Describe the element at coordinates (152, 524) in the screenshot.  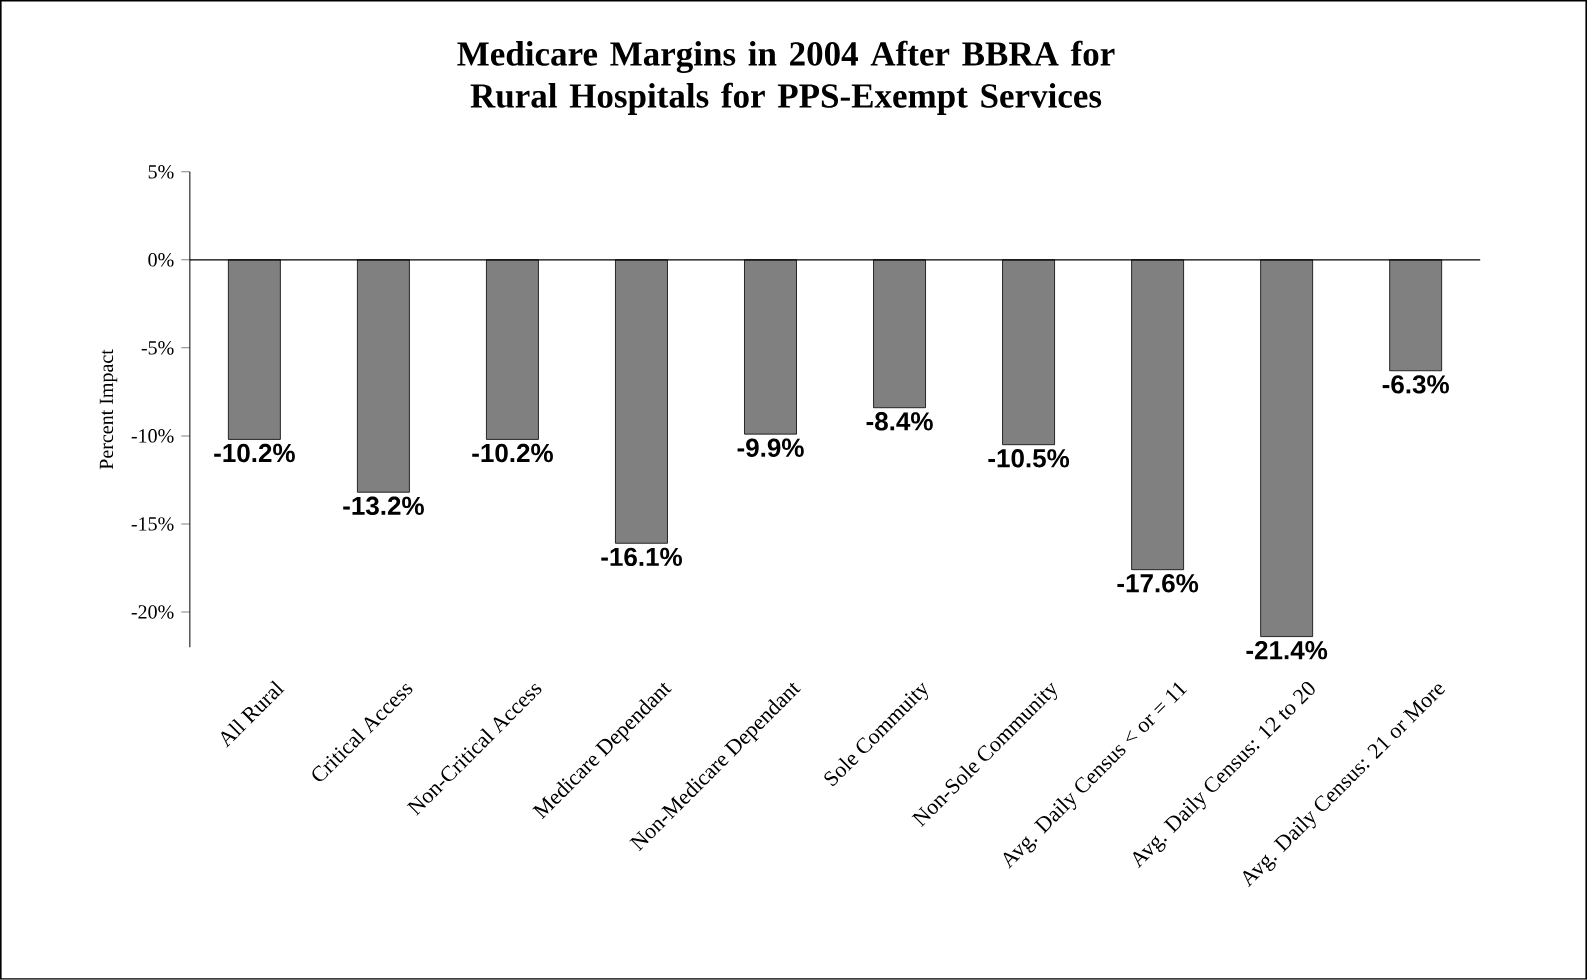
I see `y-tick-label: -15%` at that location.